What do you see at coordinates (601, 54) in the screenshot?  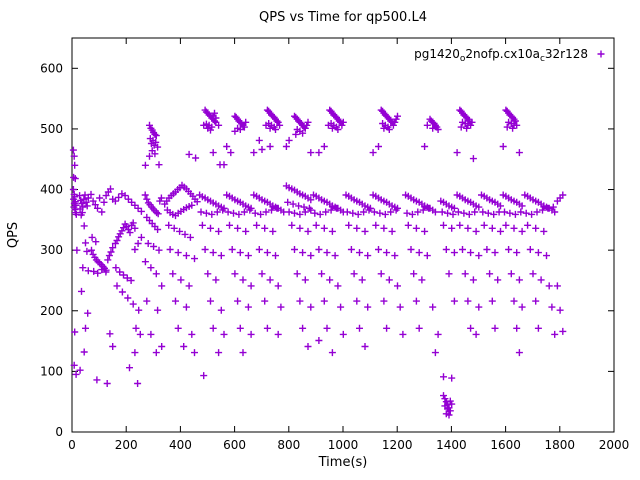 I see `legend-marker-icon` at bounding box center [601, 54].